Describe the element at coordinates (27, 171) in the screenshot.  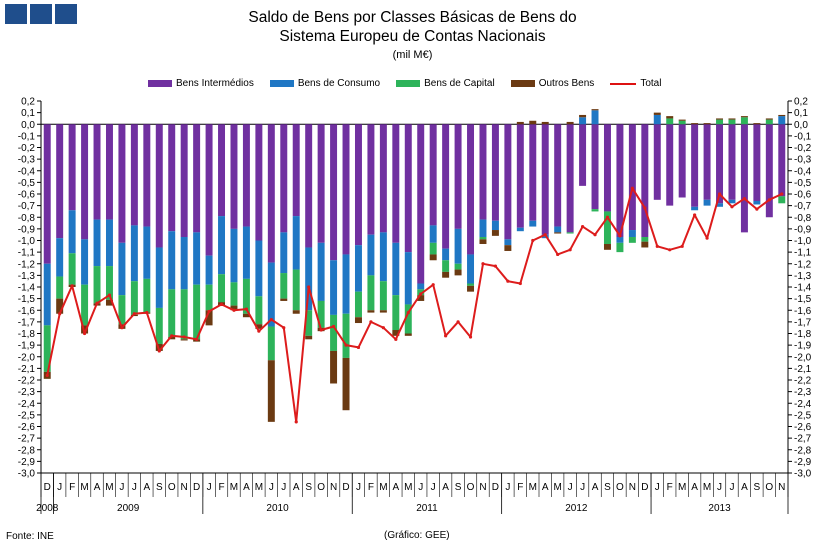
I see `y-tick-label-left: -0,4` at that location.